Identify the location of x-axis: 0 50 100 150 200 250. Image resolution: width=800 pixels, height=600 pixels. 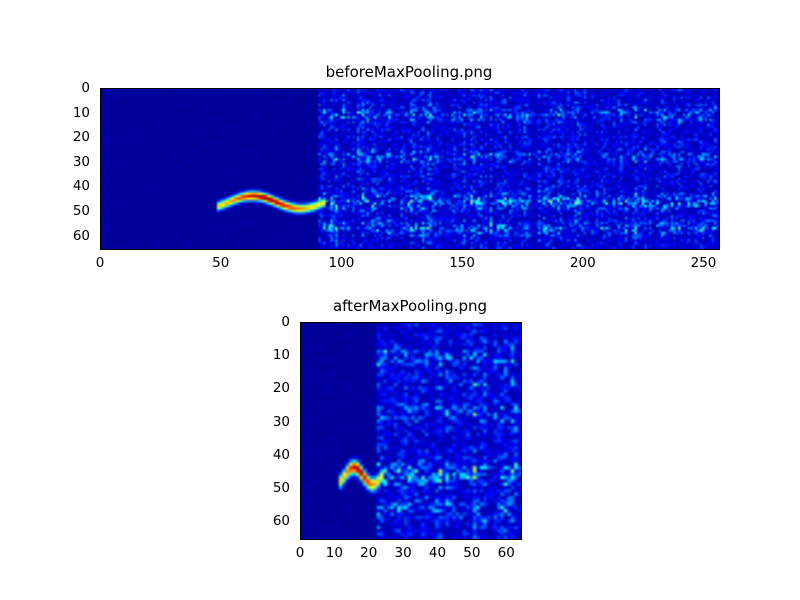
(407, 261).